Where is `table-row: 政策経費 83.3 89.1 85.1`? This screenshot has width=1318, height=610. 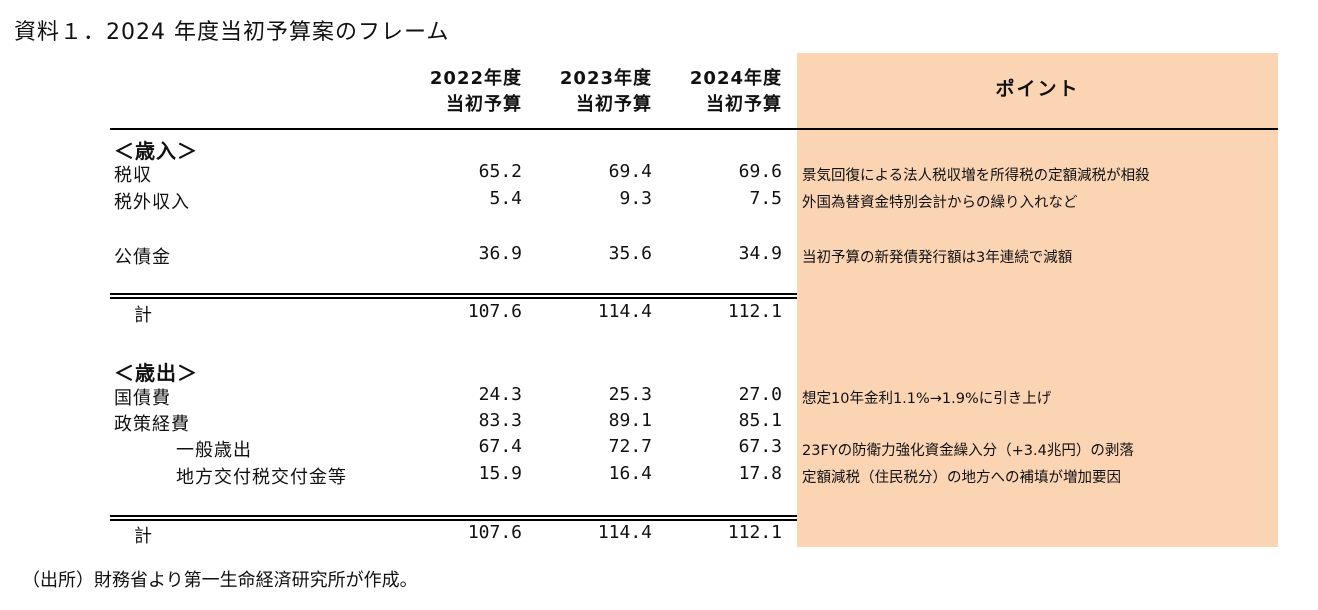 table-row: 政策経費 83.3 89.1 85.1 is located at coordinates (659, 423).